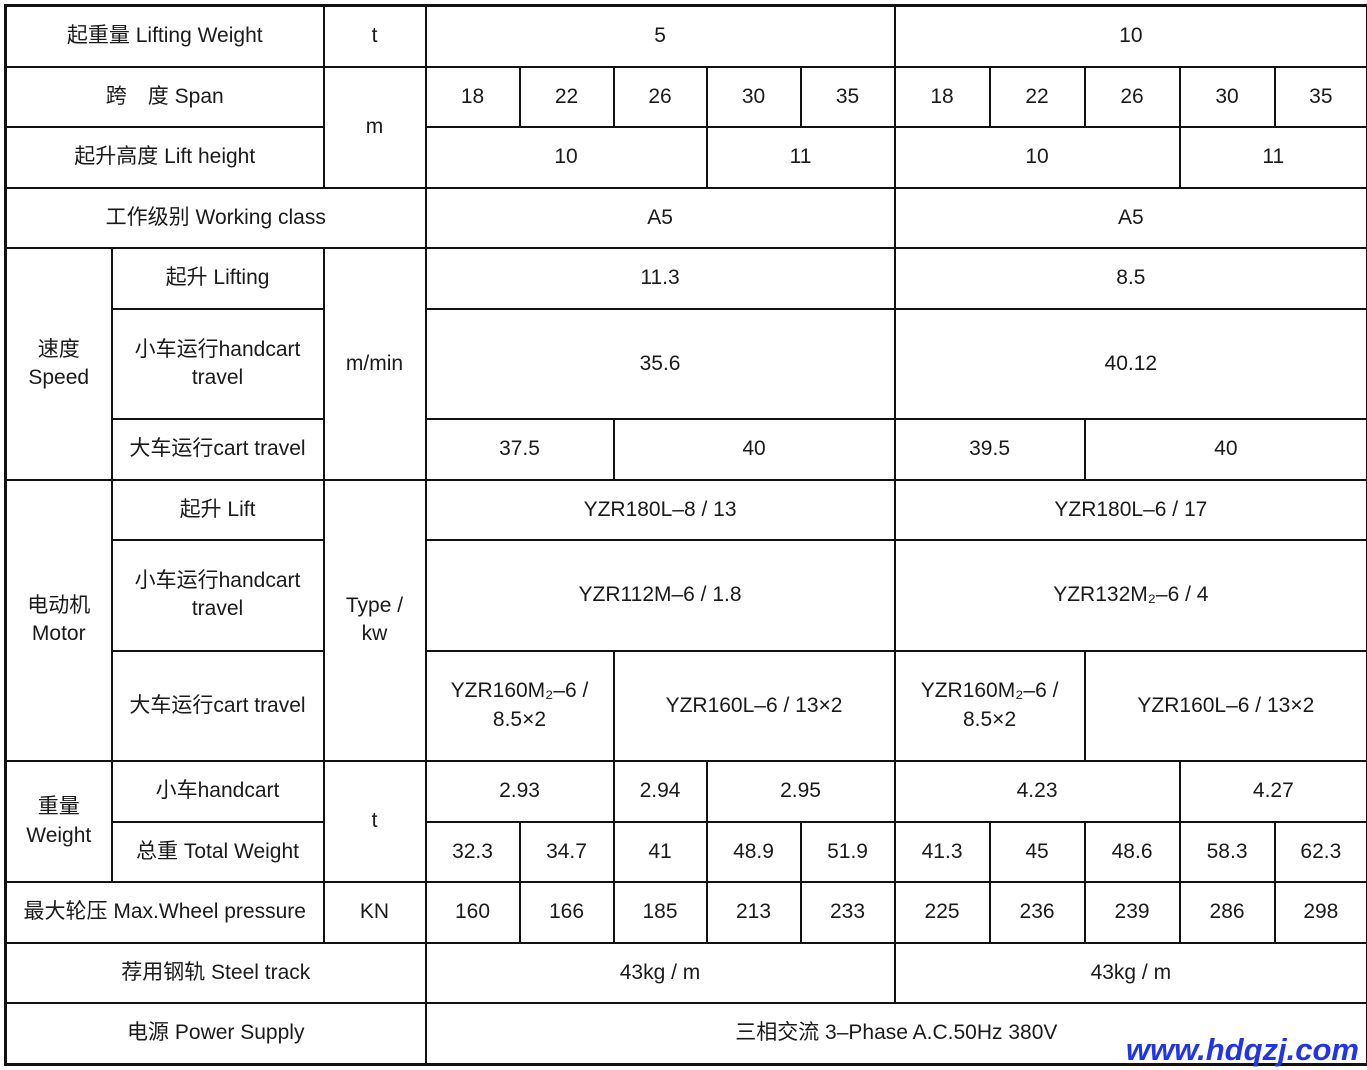 The height and width of the screenshot is (1070, 1367). What do you see at coordinates (217, 510) in the screenshot?
I see `motor-lift-label: 起升 Lift` at bounding box center [217, 510].